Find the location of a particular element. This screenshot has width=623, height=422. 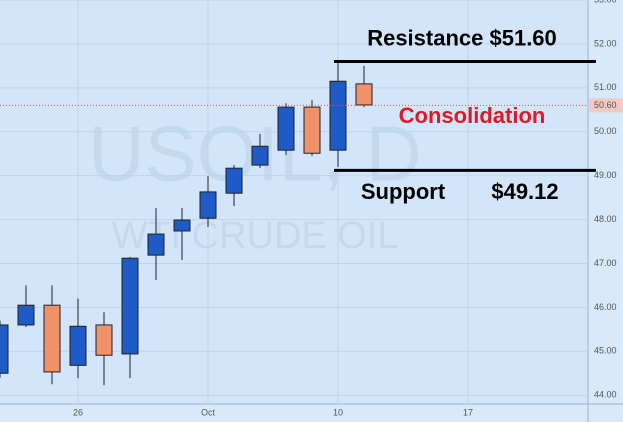

x-tick-label: 17 is located at coordinates (468, 412).